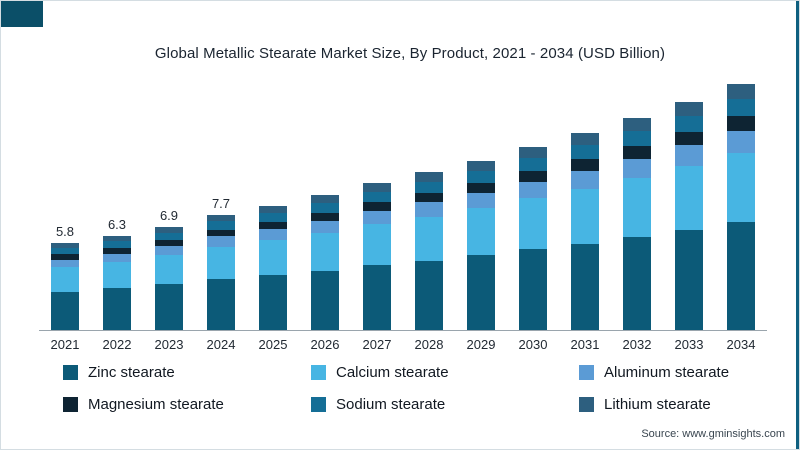 Image resolution: width=800 pixels, height=450 pixels. What do you see at coordinates (689, 155) in the screenshot?
I see `segment-aluminum-stearate-2033` at bounding box center [689, 155].